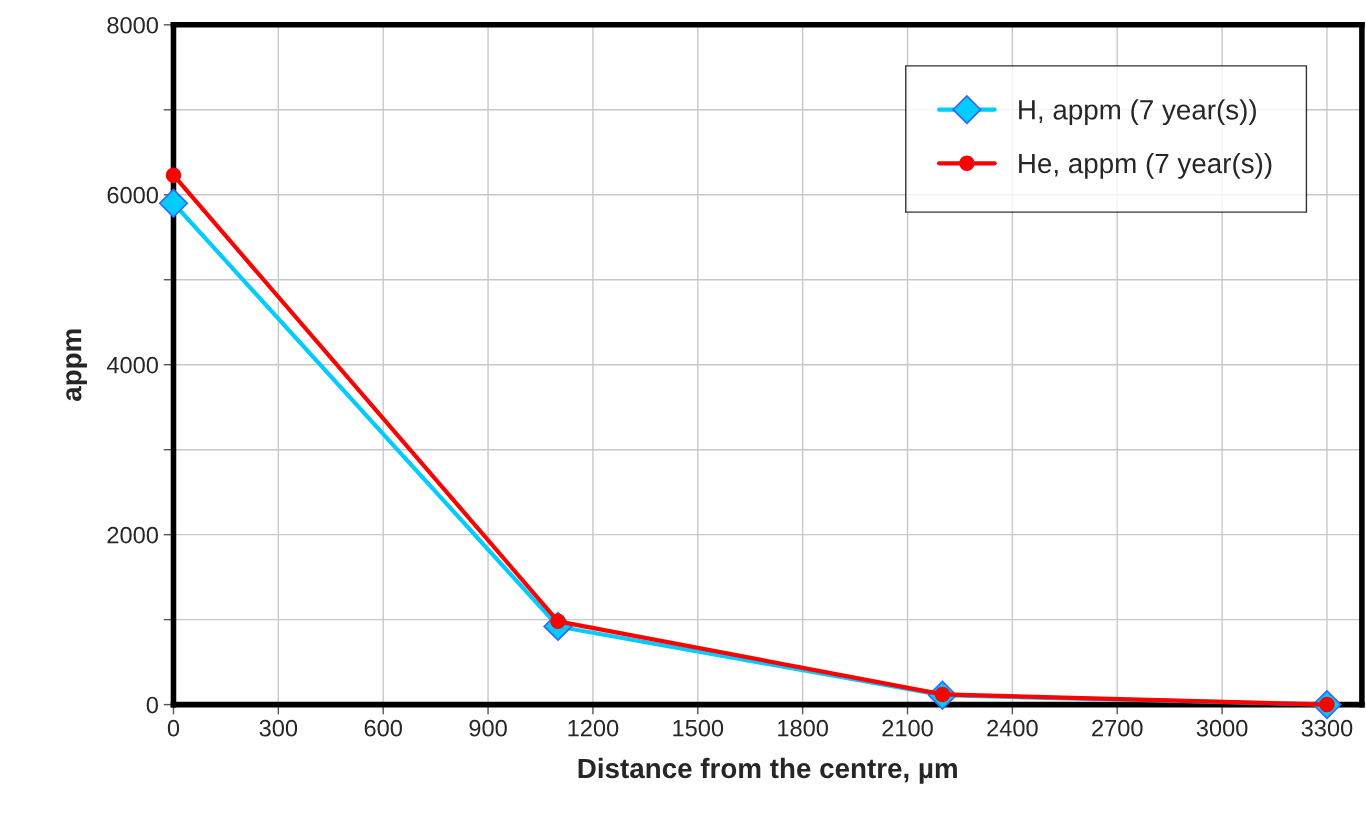 The width and height of the screenshot is (1366, 827). Describe the element at coordinates (1145, 165) in the screenshot. I see `legend-label: He, appm (7 year(s))` at that location.